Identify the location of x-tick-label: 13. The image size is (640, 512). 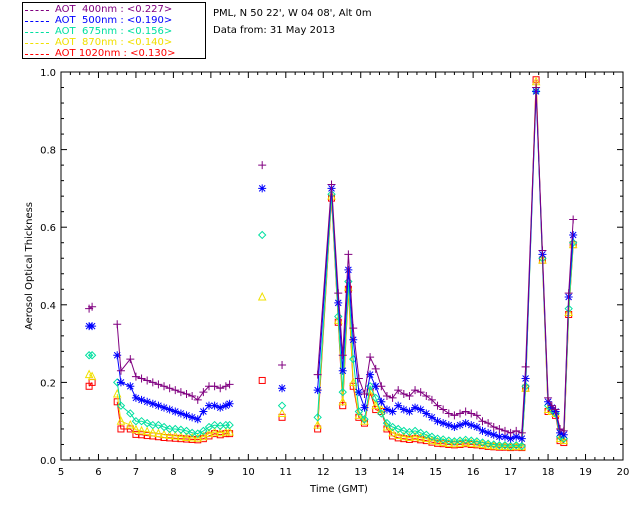
(360, 472).